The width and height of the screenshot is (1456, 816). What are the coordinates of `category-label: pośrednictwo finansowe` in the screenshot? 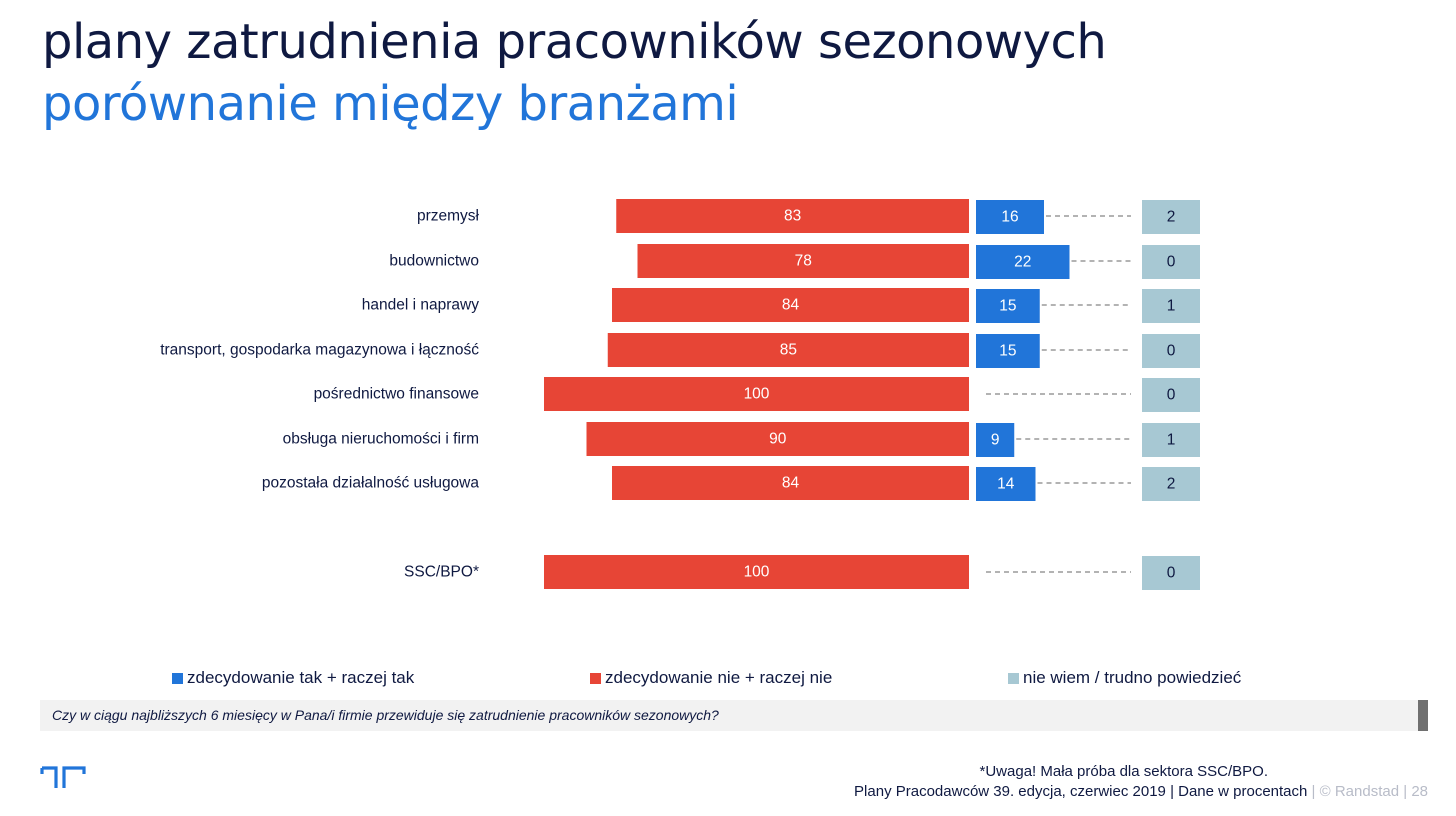 It's located at (396, 394).